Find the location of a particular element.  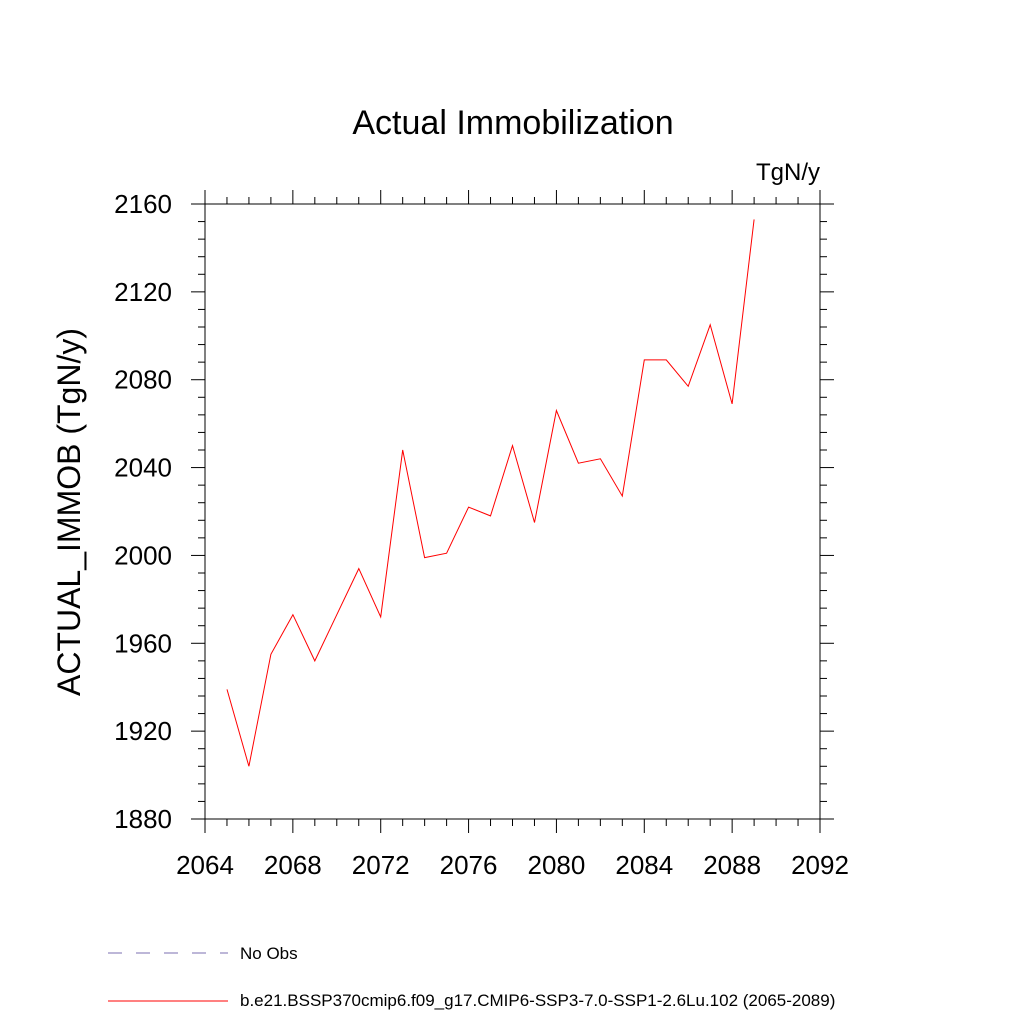

y-tick-label: 2000 is located at coordinates (143, 555).